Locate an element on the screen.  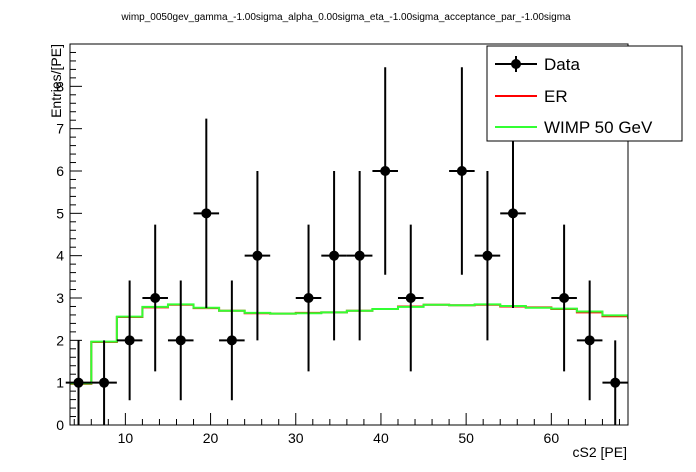
legend-entry: WIMP 50 GeV is located at coordinates (574, 127).